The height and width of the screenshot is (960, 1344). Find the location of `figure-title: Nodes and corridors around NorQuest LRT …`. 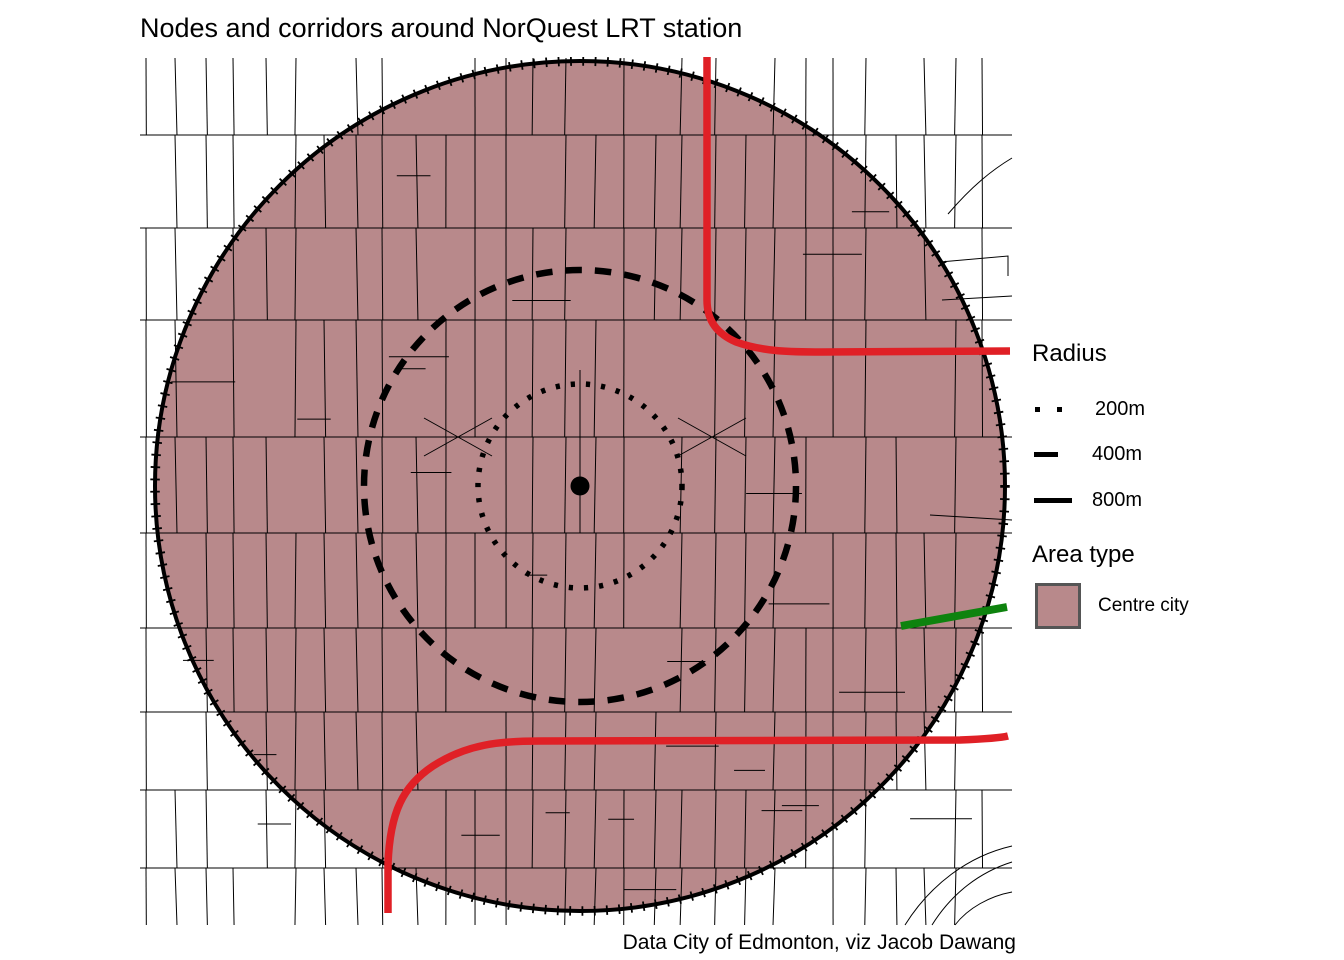

figure-title: Nodes and corridors around NorQuest LRT … is located at coordinates (441, 28).